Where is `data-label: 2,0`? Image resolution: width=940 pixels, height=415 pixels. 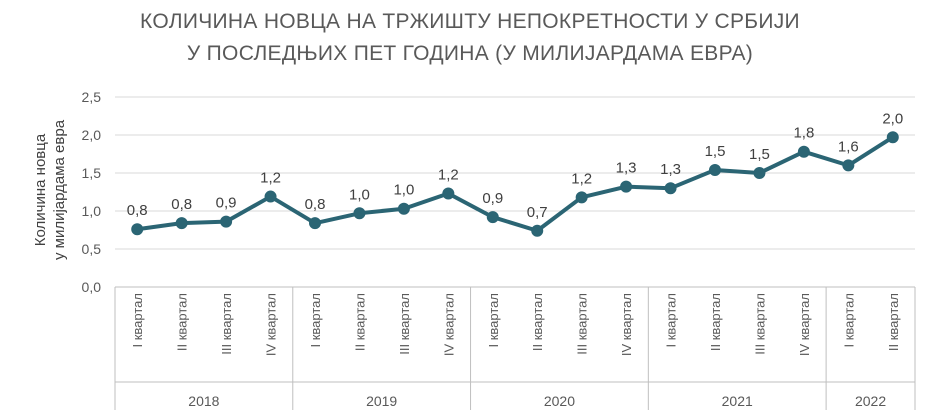 data-label: 2,0 is located at coordinates (892, 118).